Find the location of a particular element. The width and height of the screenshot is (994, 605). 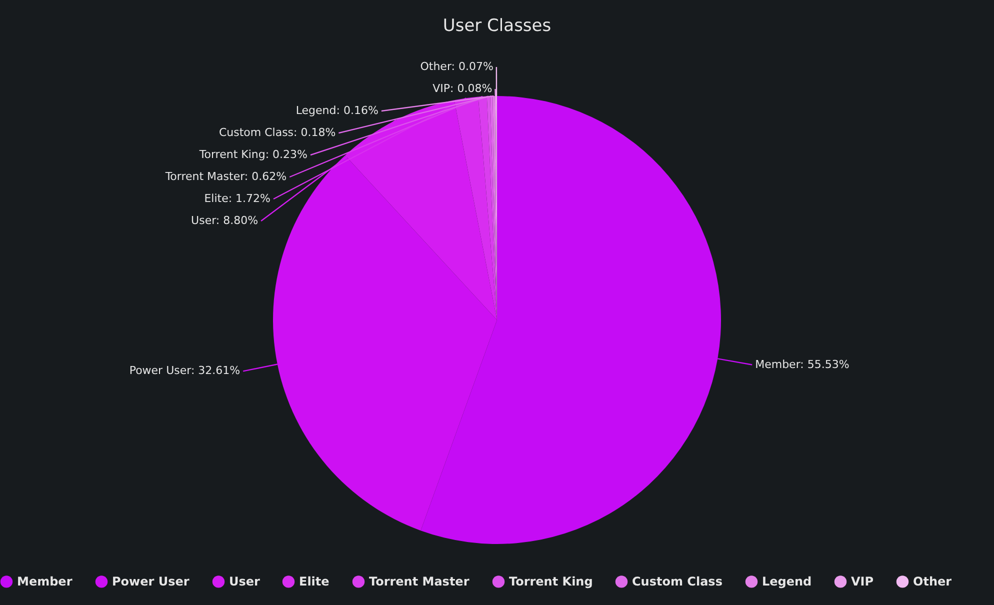

legend-label: Torrent Master is located at coordinates (419, 581).